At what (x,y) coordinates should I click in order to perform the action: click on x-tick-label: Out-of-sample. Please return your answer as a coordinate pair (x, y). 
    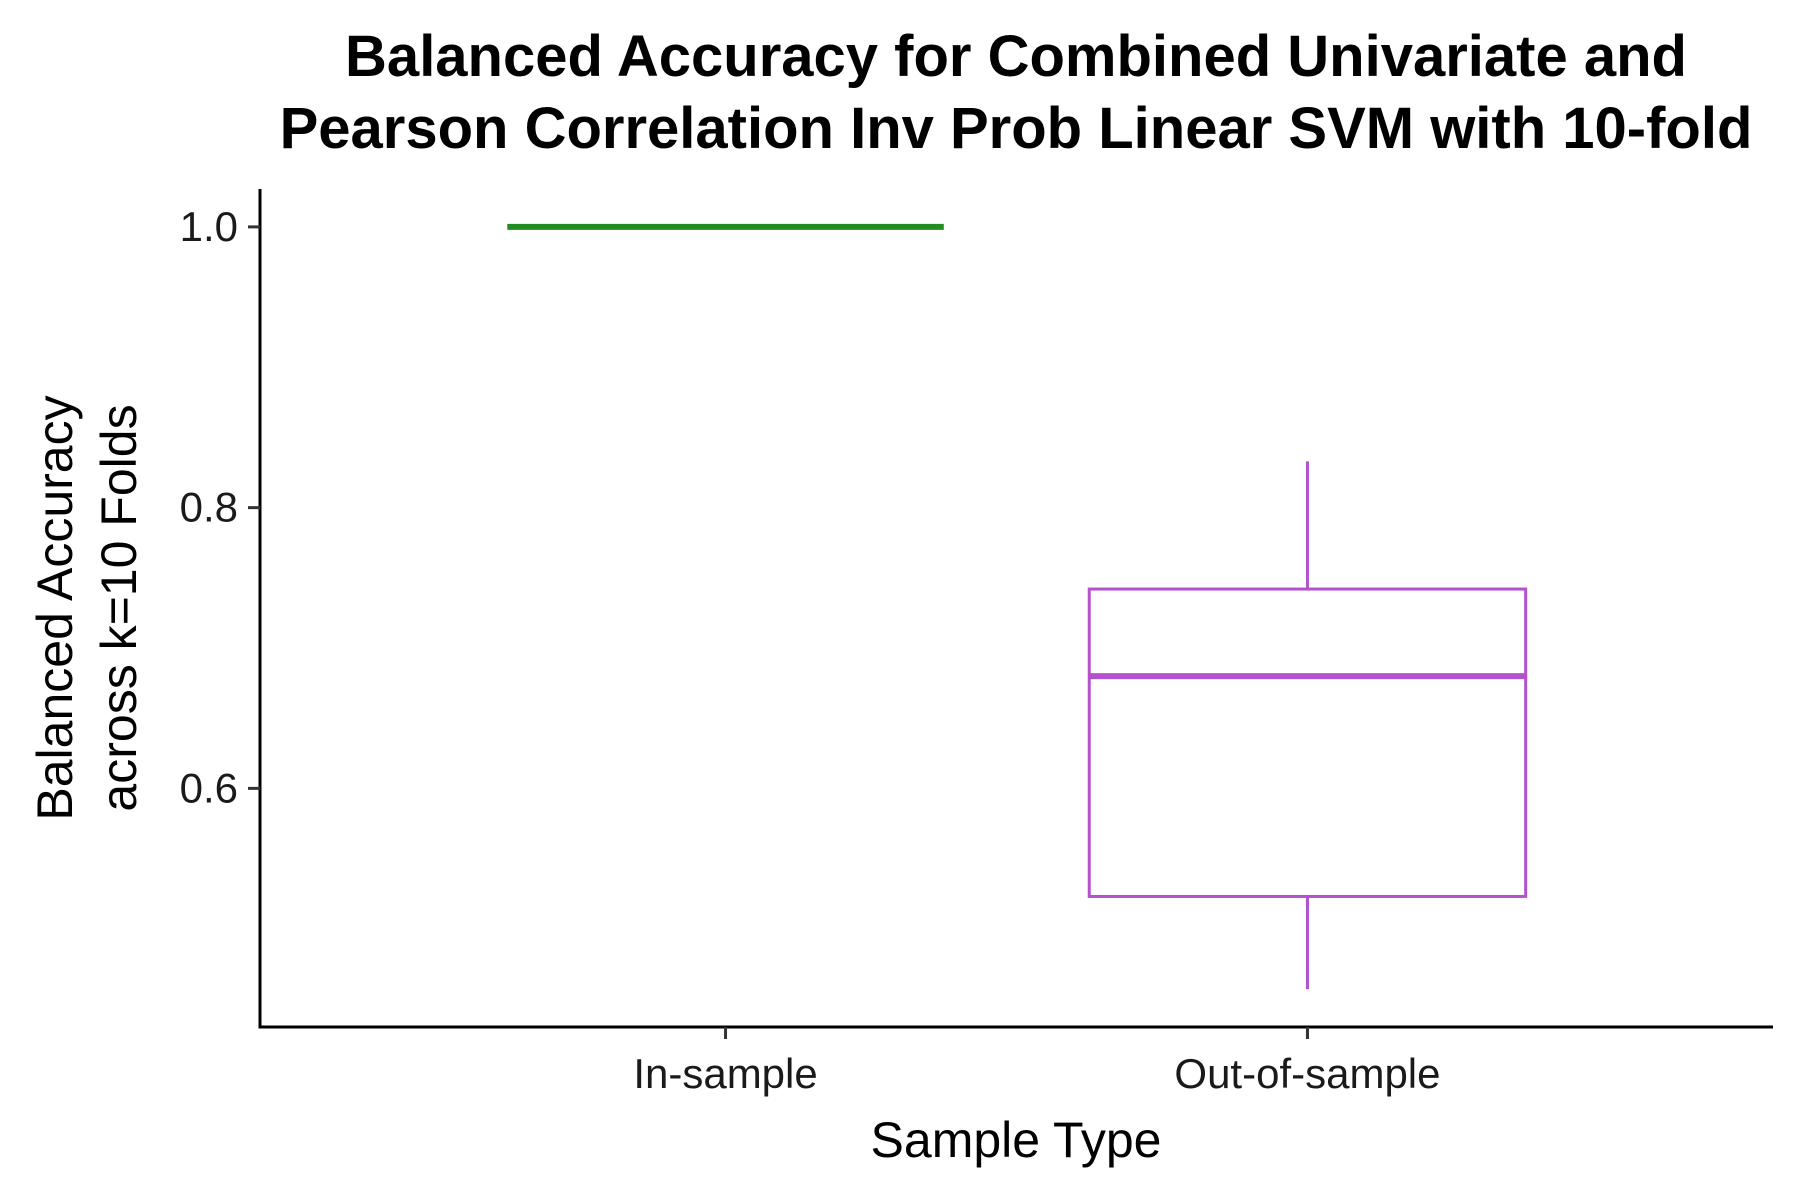
    Looking at the image, I should click on (1307, 1073).